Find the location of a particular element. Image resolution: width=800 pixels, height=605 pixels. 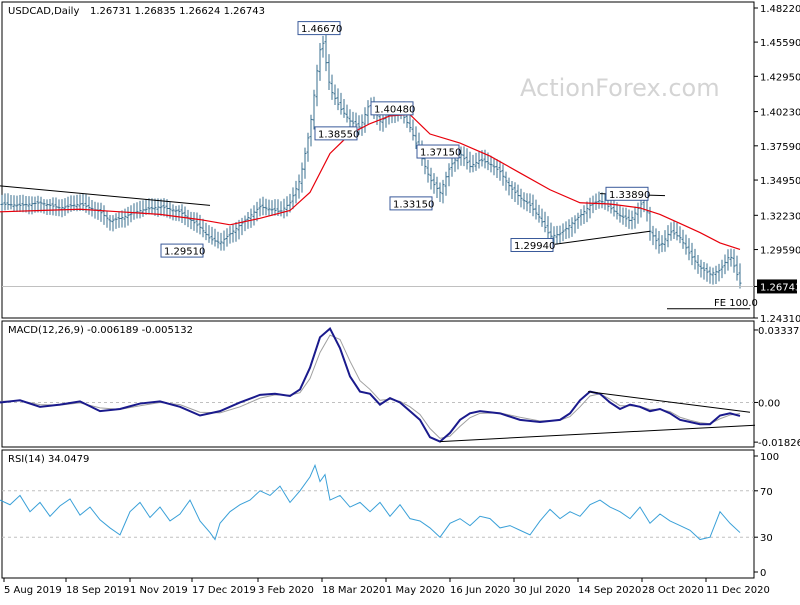

price-tick-label: 1.40230 is located at coordinates (780, 113).